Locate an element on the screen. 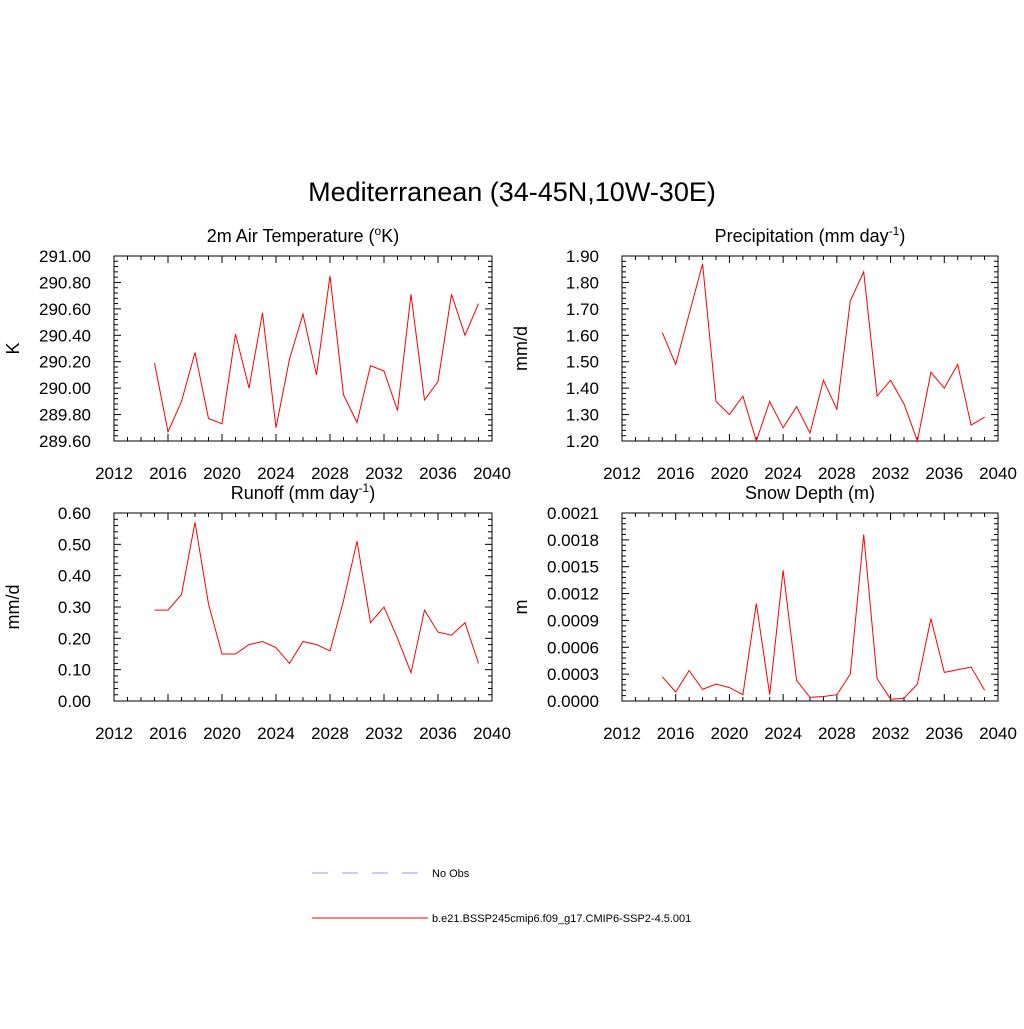 Image resolution: width=1024 pixels, height=1029 pixels. y-tick-label: 0.00 is located at coordinates (74, 701).